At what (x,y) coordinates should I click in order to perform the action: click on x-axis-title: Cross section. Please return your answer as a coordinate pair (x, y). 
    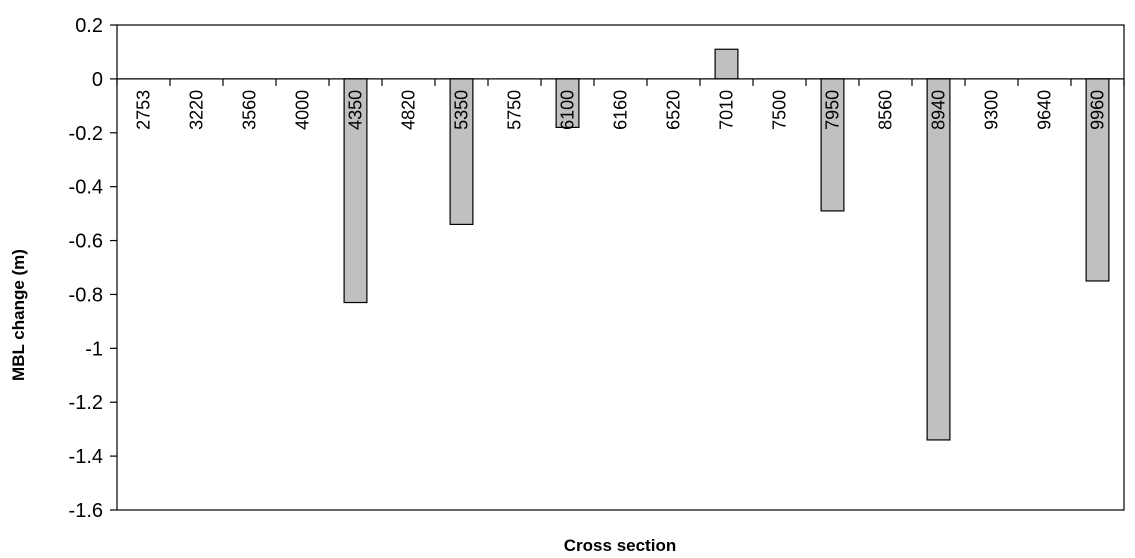
    Looking at the image, I should click on (620, 545).